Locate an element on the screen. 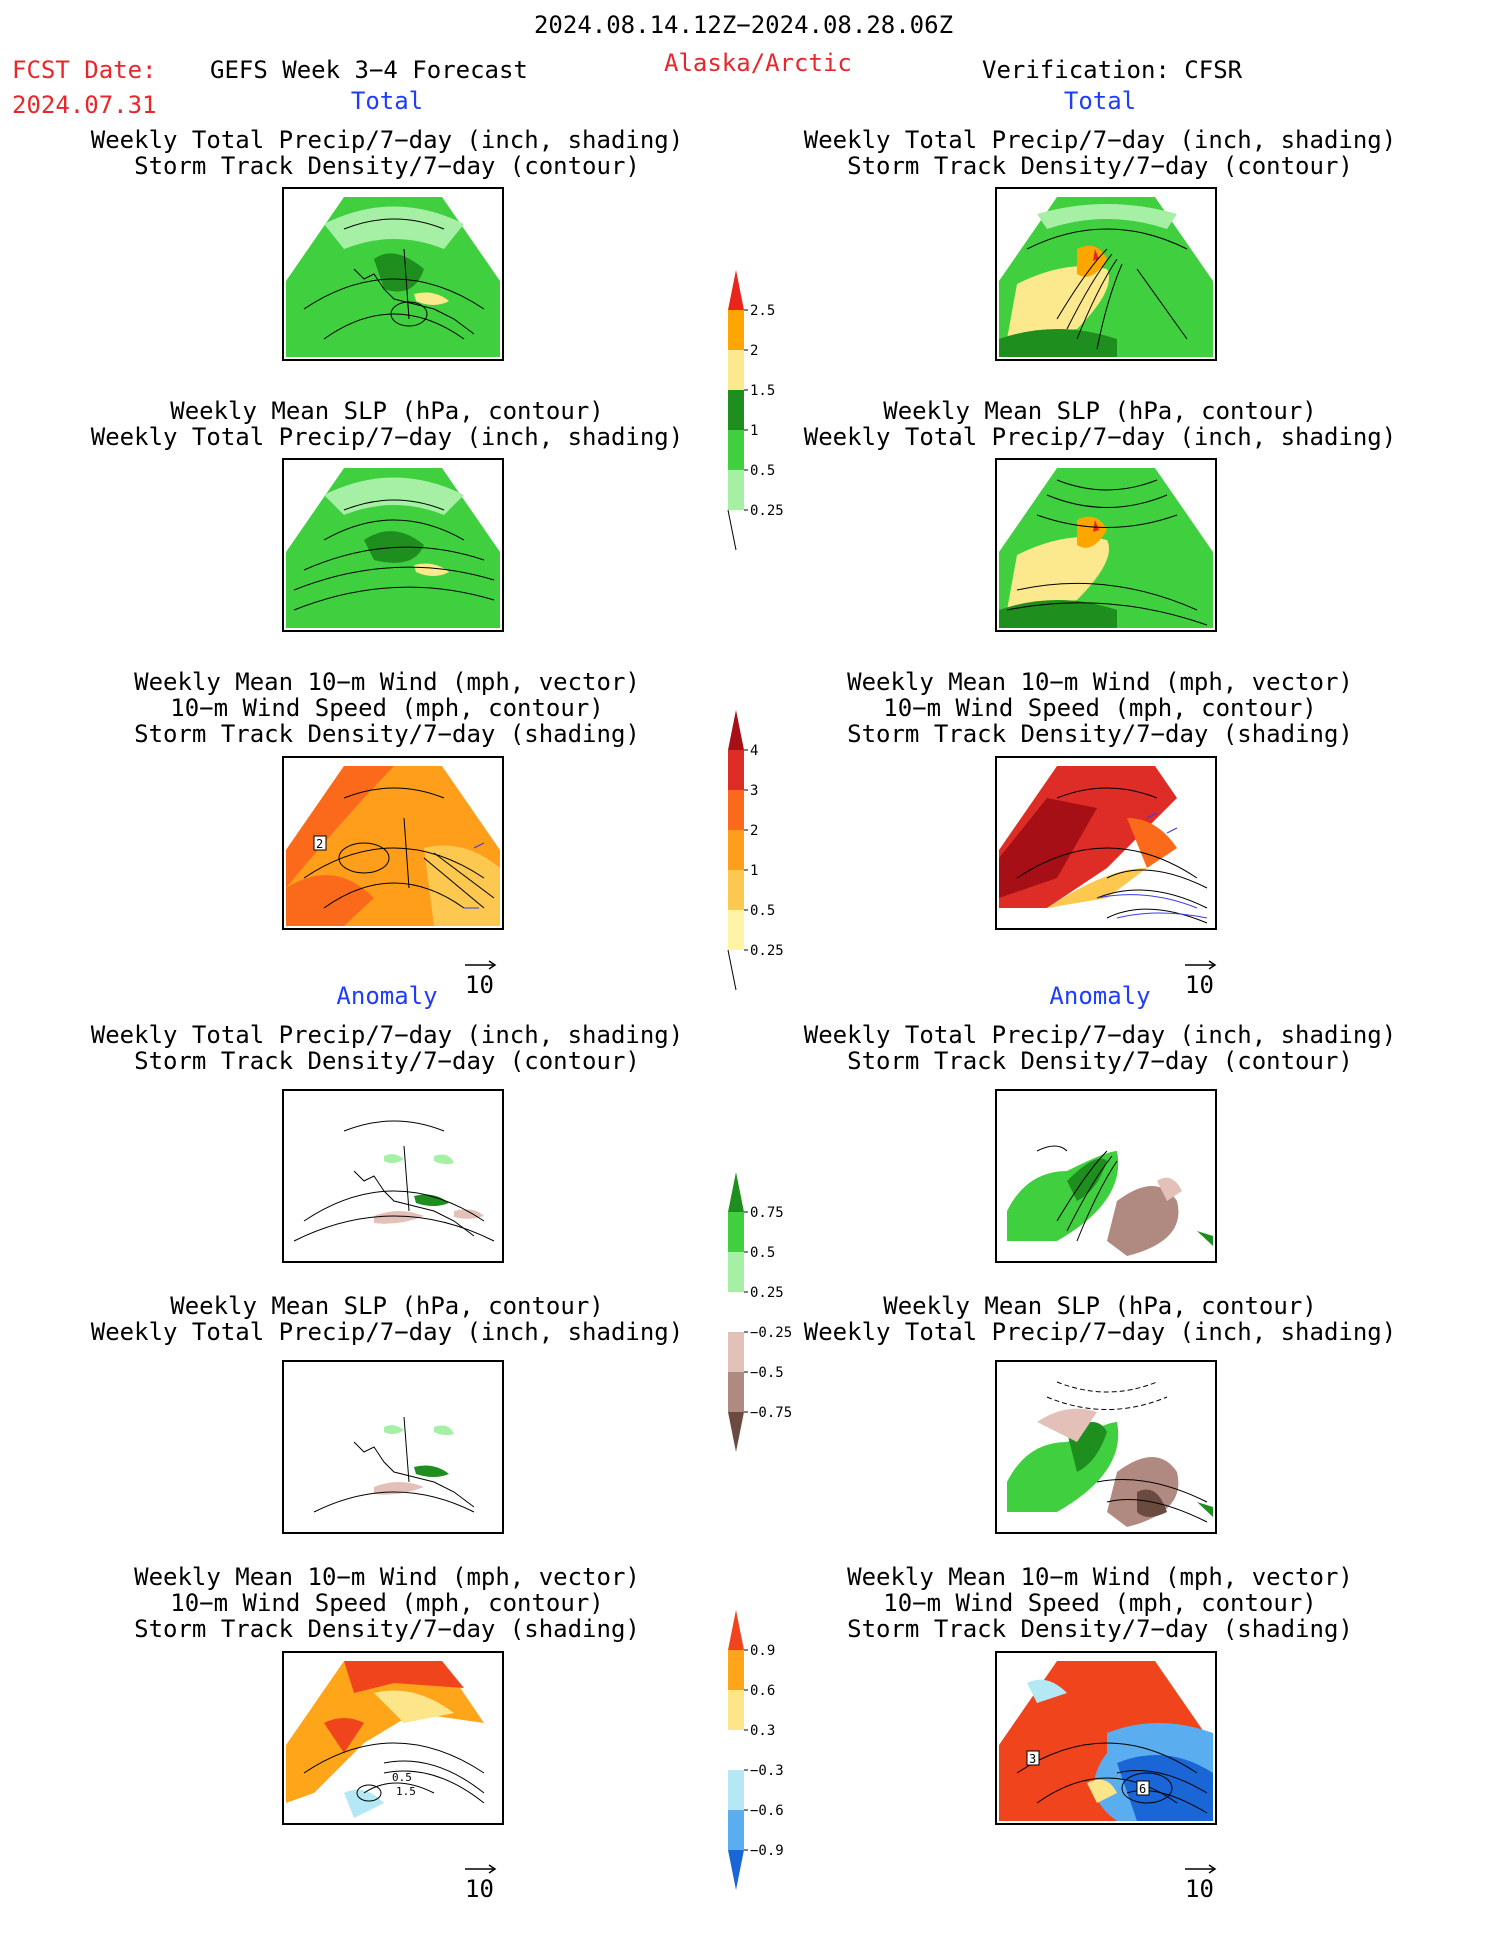 The height and width of the screenshot is (1944, 1487). map-precip-anom-forecast is located at coordinates (393, 1176).